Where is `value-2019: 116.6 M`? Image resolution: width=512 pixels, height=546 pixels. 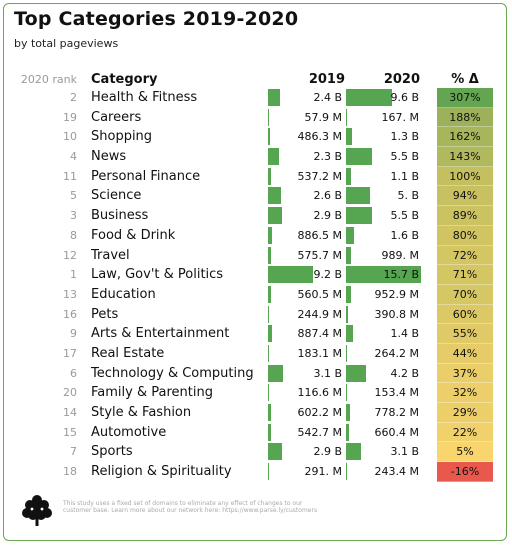
value-2019: 116.6 M is located at coordinates (319, 393).